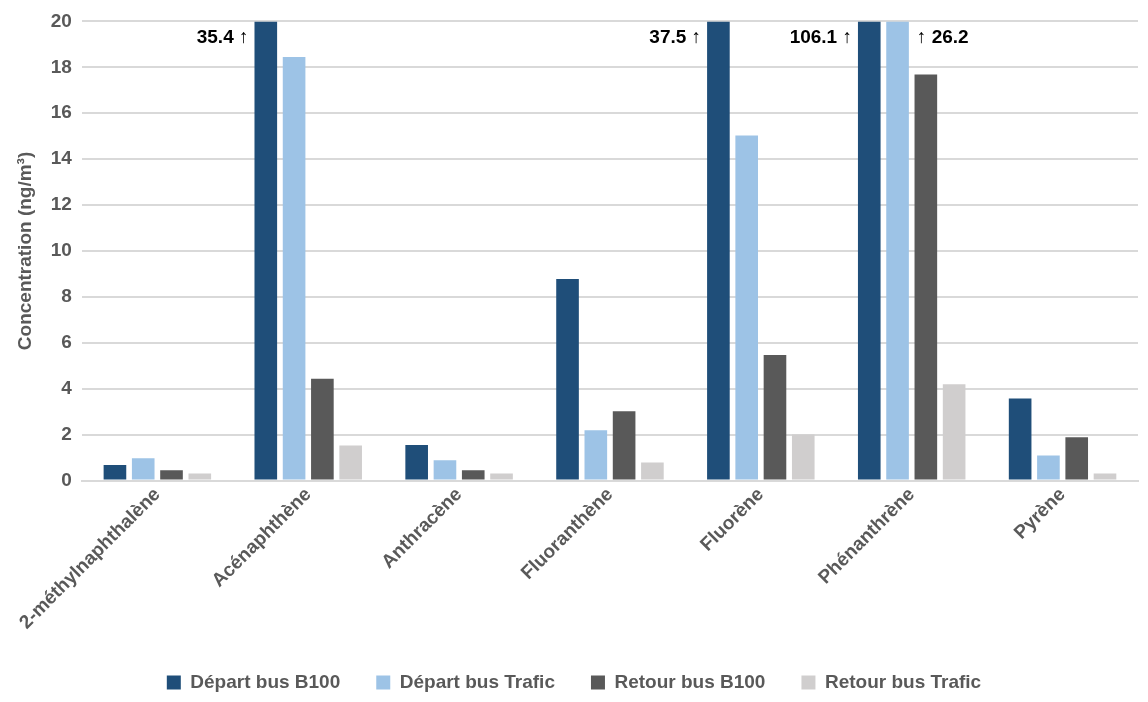  I want to click on y-tick-label: 0, so click(66, 479).